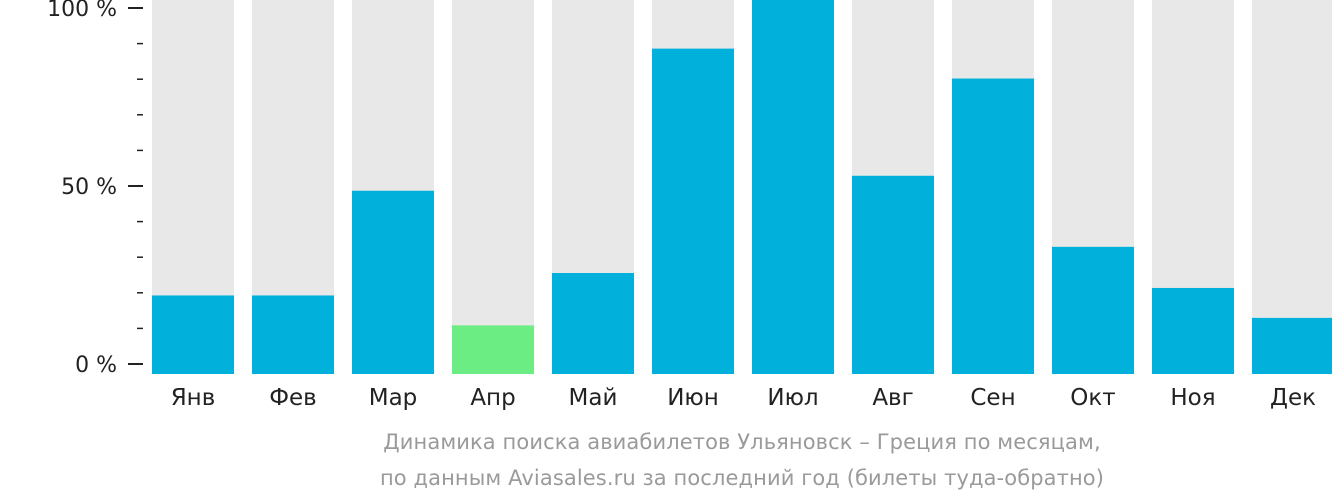  What do you see at coordinates (293, 398) in the screenshot?
I see `x-tick-label: Фев` at bounding box center [293, 398].